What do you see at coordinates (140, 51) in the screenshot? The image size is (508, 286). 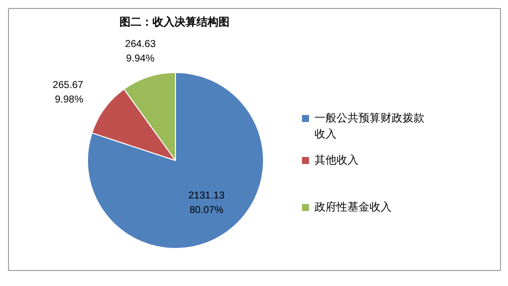 I see `data-label: 264.63 9.94%` at bounding box center [140, 51].